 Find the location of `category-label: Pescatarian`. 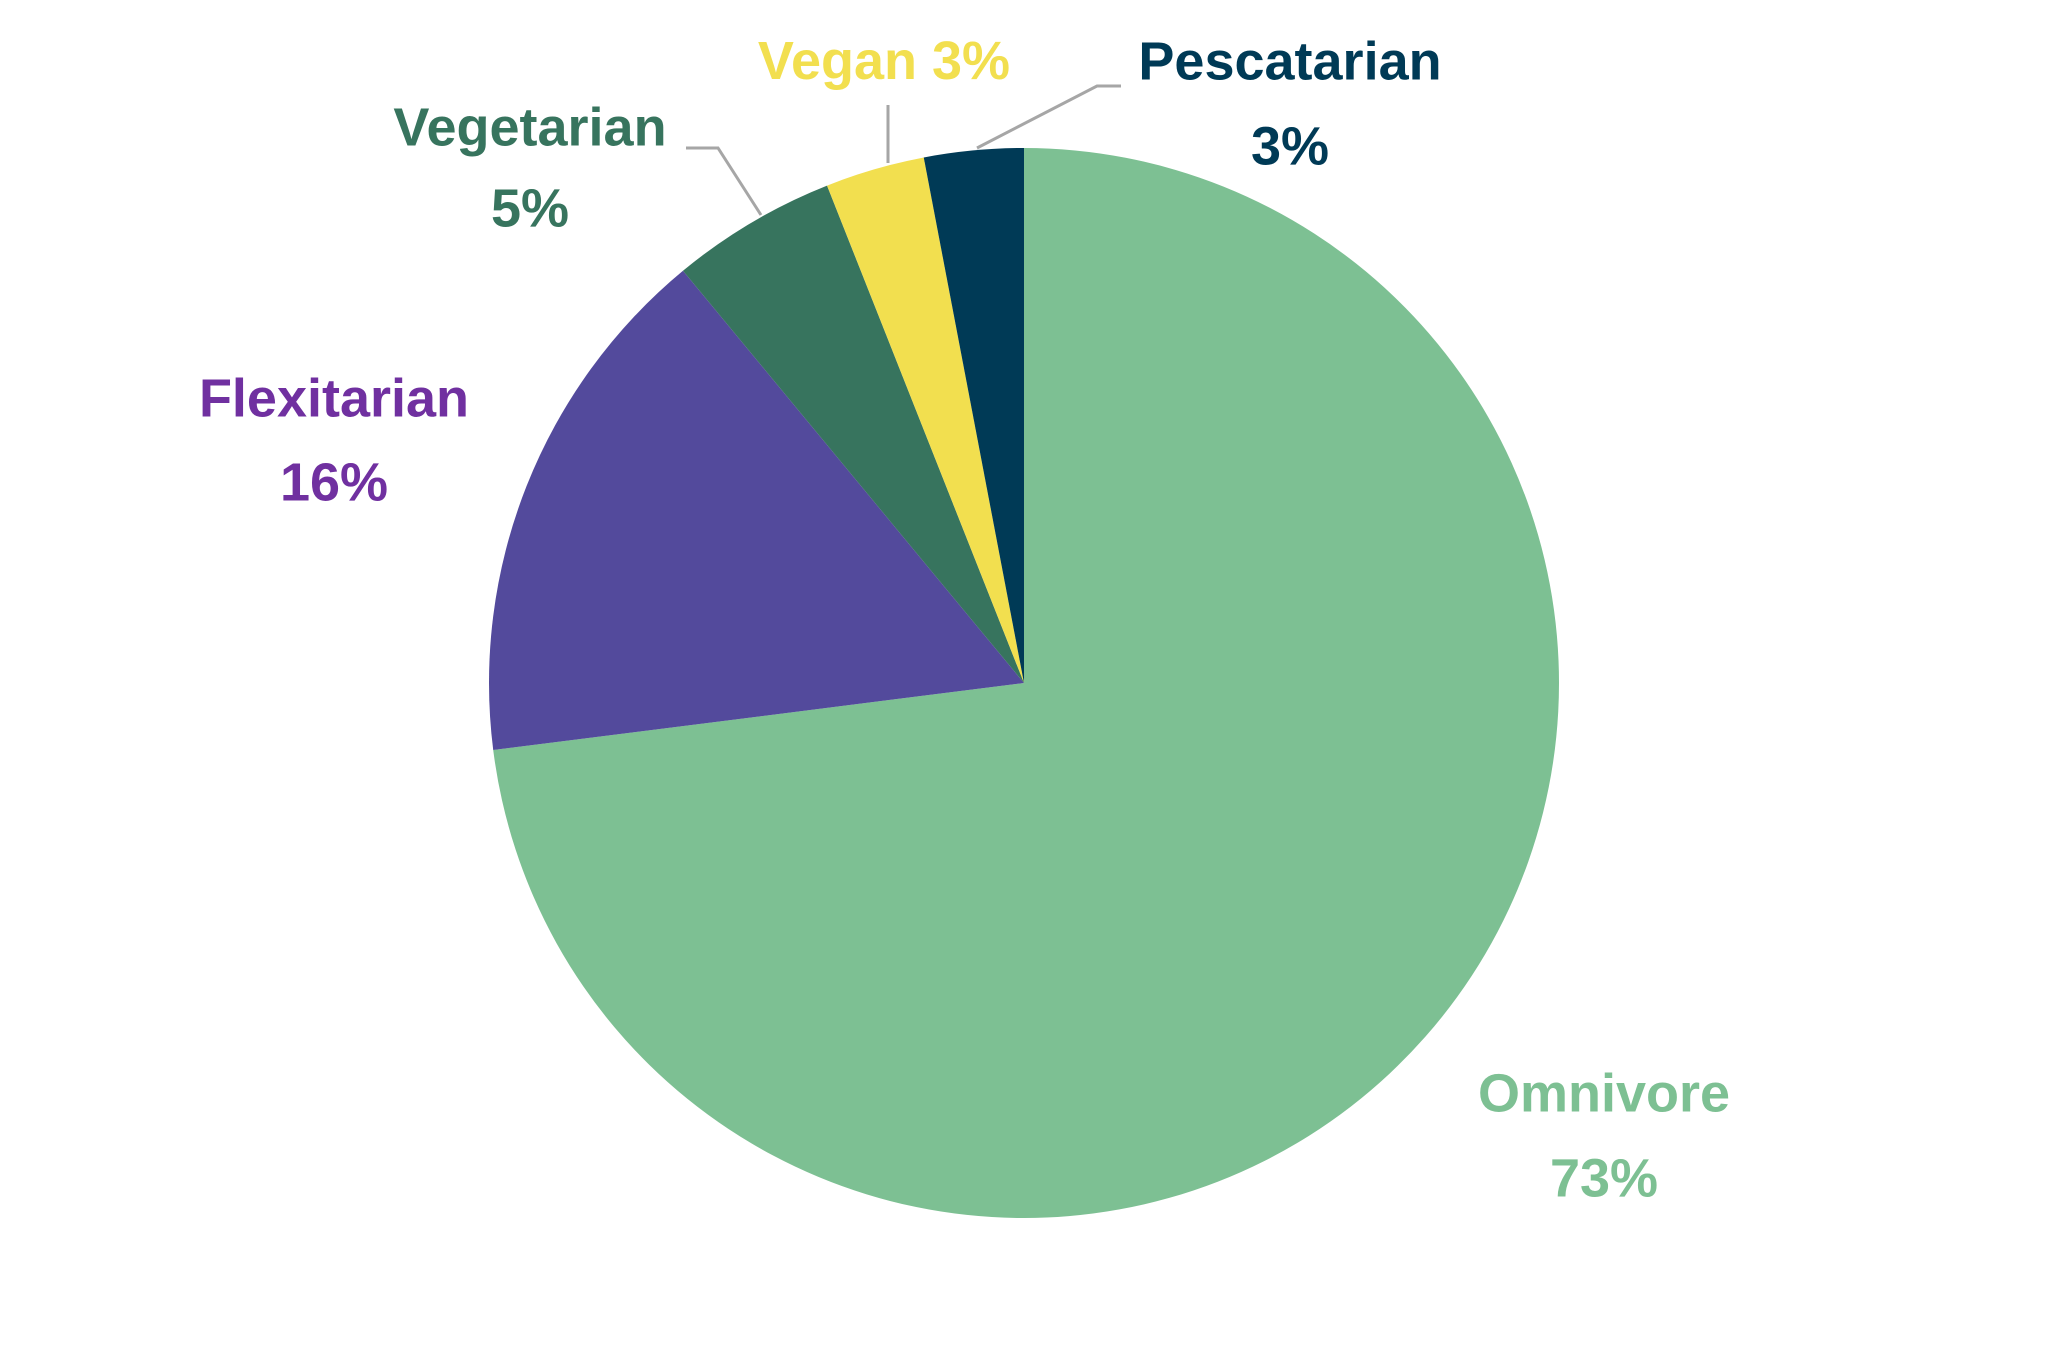

category-label: Pescatarian is located at coordinates (1289, 61).